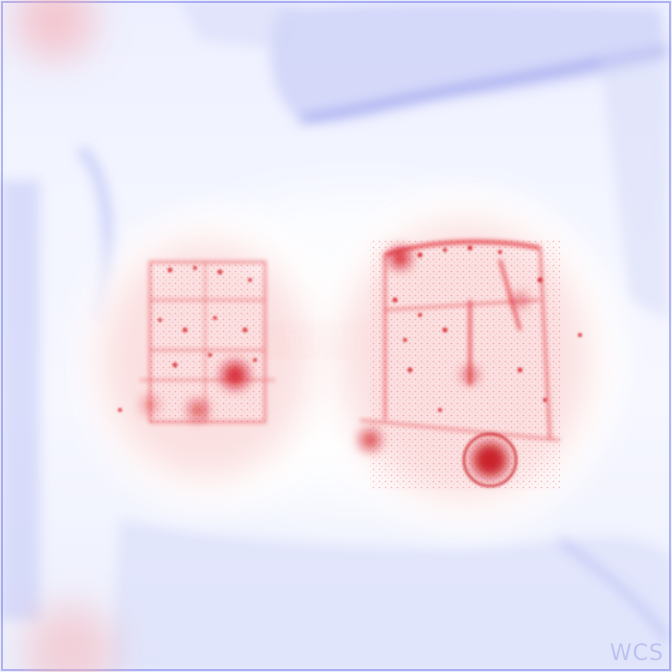 The width and height of the screenshot is (672, 672). Describe the element at coordinates (636, 653) in the screenshot. I see `corner-mark: WCS` at that location.